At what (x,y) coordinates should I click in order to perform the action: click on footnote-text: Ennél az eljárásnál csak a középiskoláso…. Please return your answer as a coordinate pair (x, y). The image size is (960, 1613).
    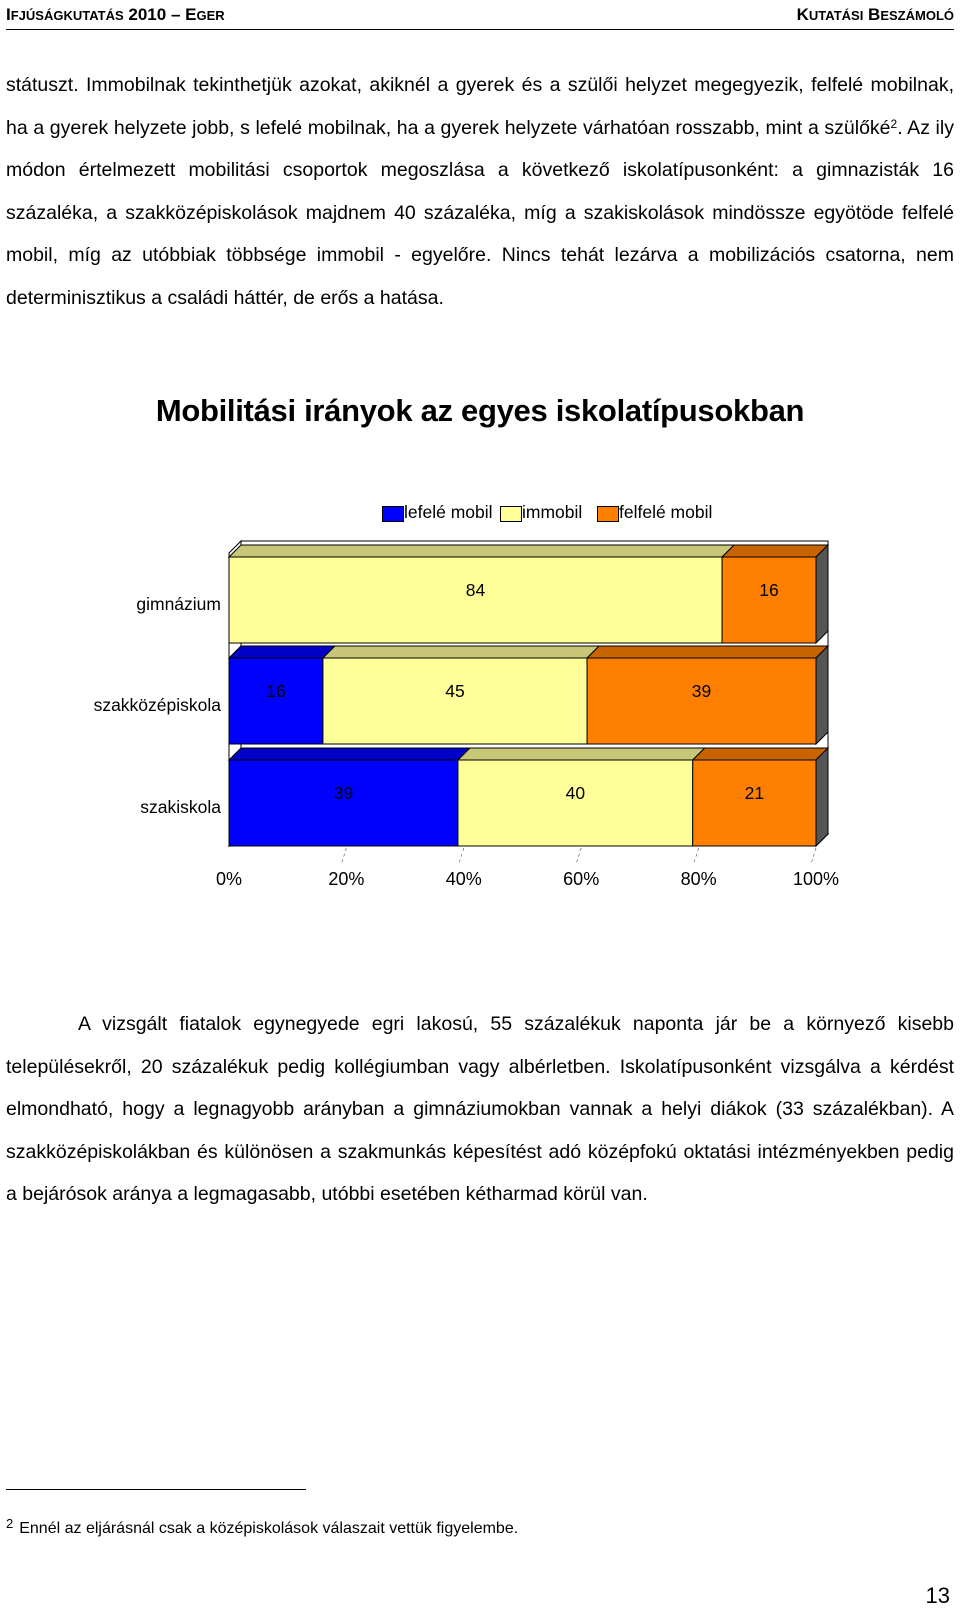
    Looking at the image, I should click on (269, 1528).